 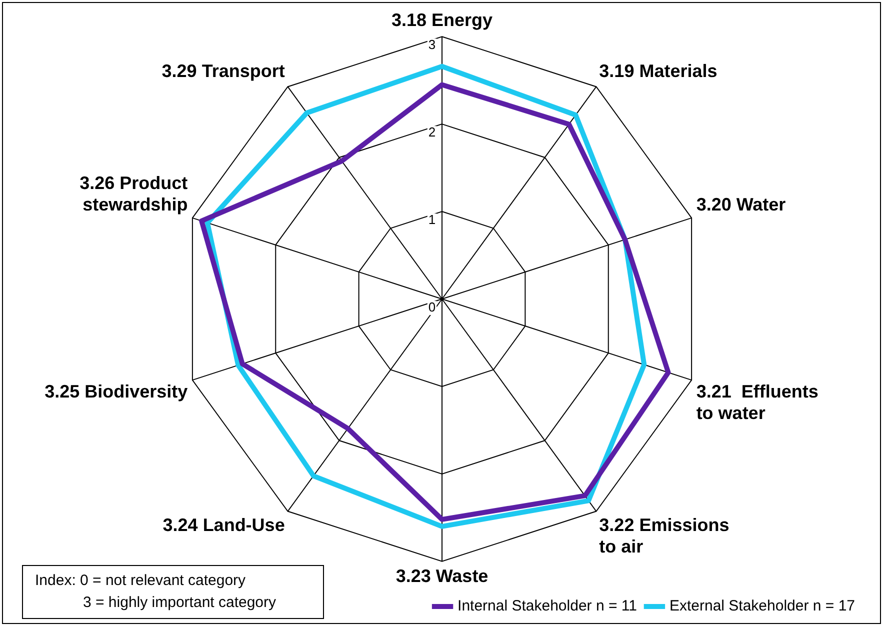 What do you see at coordinates (223, 70) in the screenshot?
I see `spoke-label: 3.29 Transport` at bounding box center [223, 70].